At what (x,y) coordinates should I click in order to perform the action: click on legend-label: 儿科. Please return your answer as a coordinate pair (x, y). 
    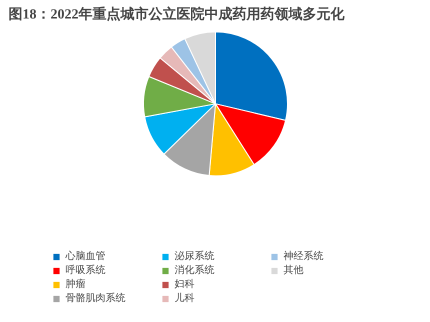
    Looking at the image, I should click on (185, 298).